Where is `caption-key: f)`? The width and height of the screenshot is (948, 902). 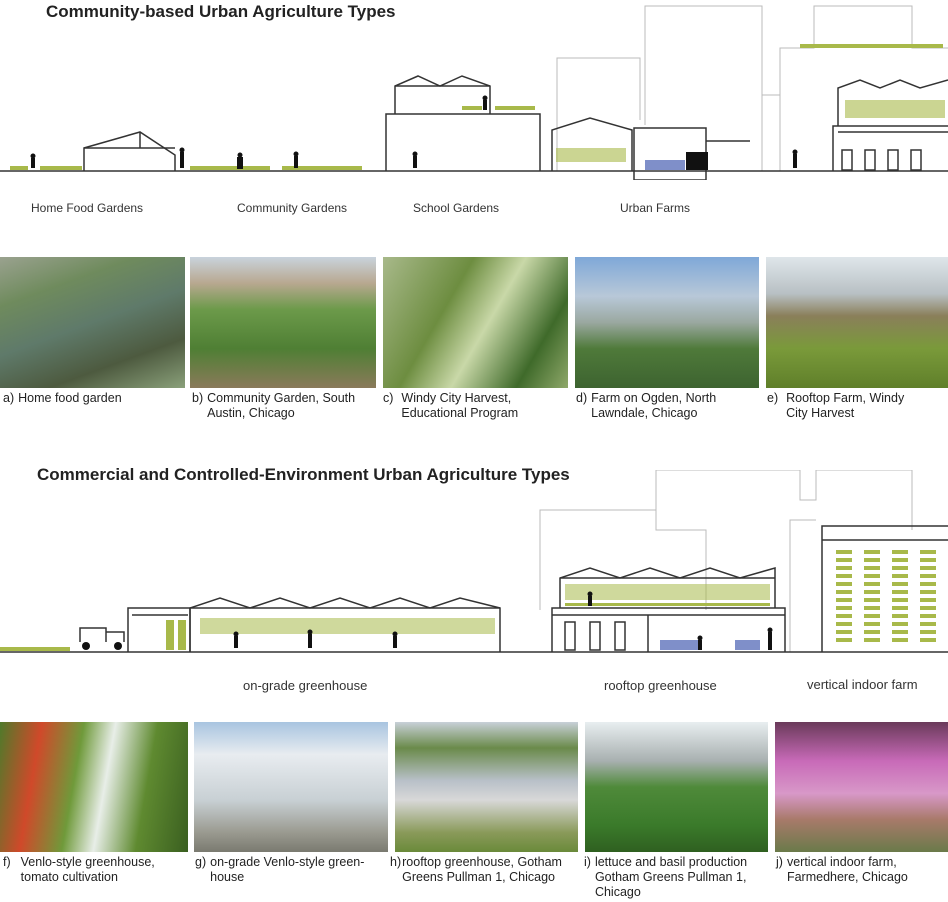 caption-key: f) is located at coordinates (7, 862).